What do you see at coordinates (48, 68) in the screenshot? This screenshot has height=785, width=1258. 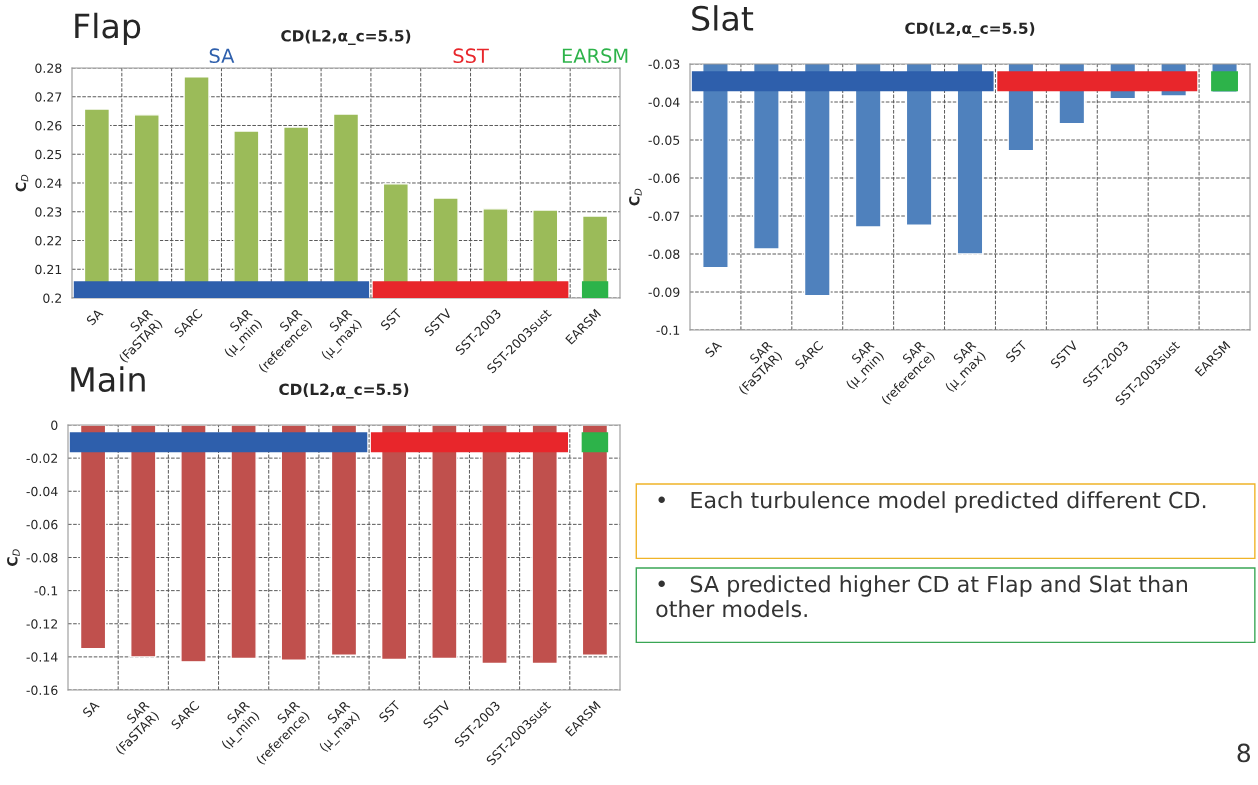 I see `y-tick-label: 0.28` at bounding box center [48, 68].